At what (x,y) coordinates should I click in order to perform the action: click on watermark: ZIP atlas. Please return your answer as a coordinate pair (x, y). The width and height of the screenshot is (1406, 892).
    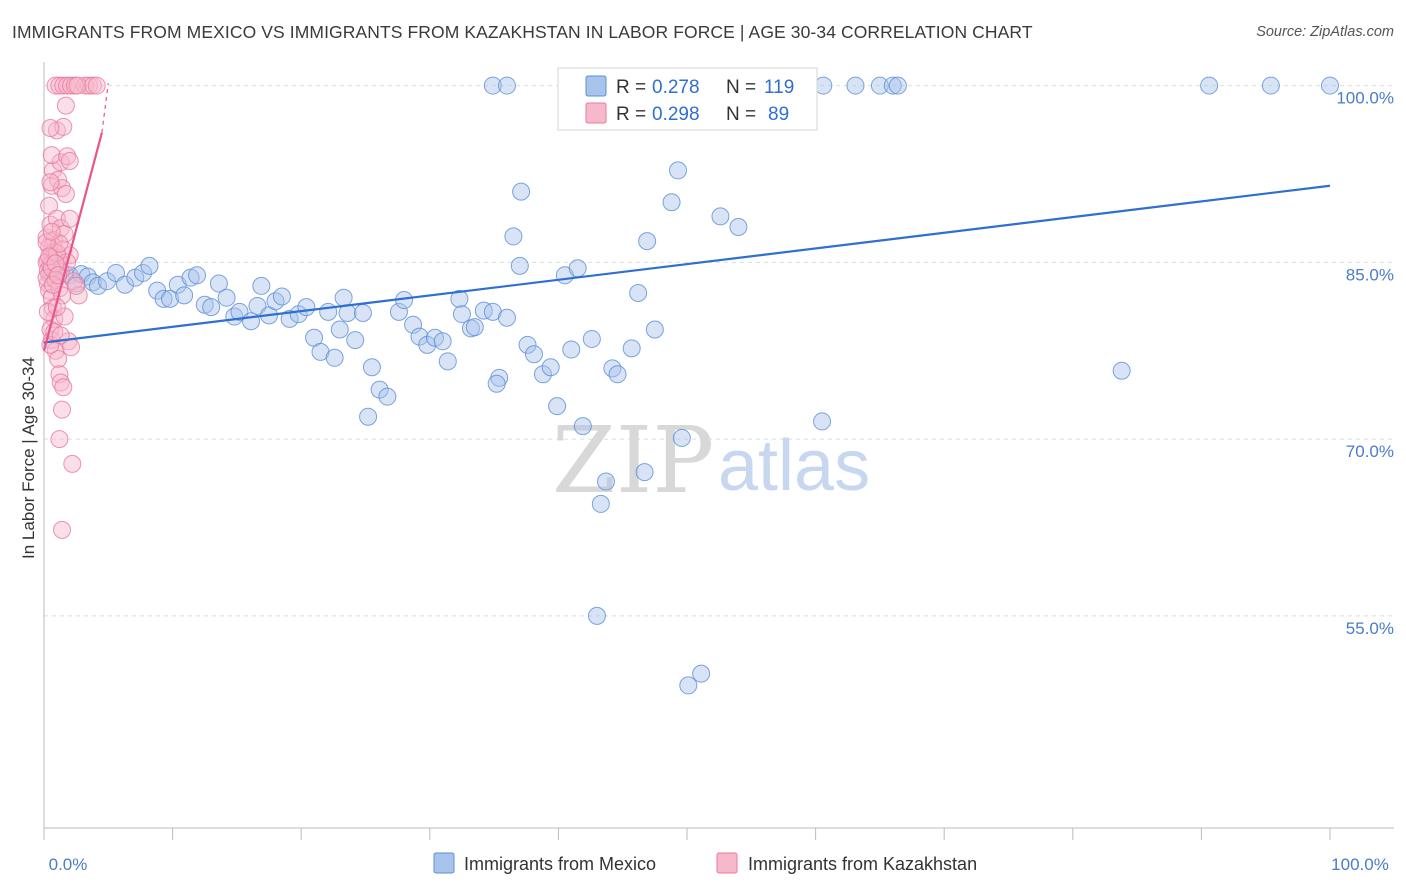
    Looking at the image, I should click on (711, 460).